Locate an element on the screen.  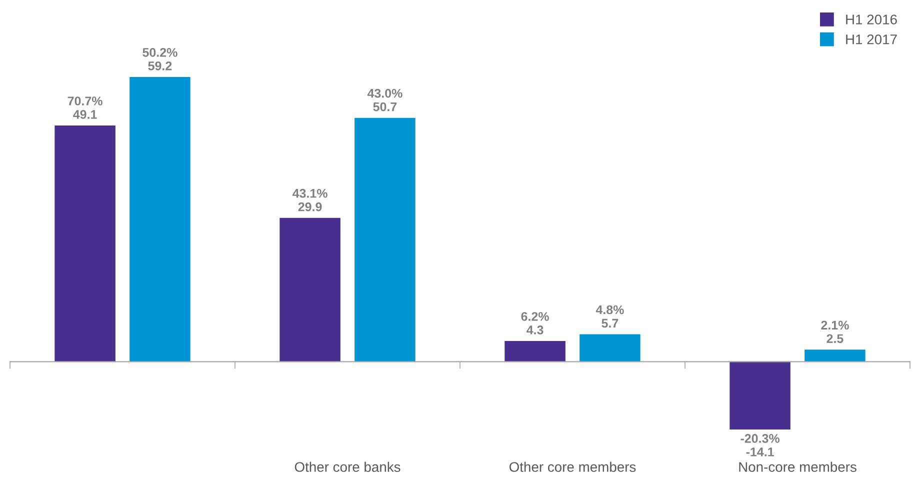
x-tick-label: Other core members is located at coordinates (572, 467).